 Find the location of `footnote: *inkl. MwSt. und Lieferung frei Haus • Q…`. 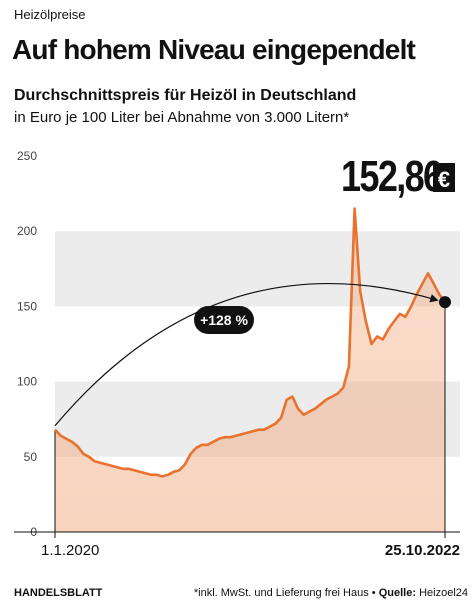

footnote: *inkl. MwSt. und Lieferung frei Haus • Q… is located at coordinates (331, 593).